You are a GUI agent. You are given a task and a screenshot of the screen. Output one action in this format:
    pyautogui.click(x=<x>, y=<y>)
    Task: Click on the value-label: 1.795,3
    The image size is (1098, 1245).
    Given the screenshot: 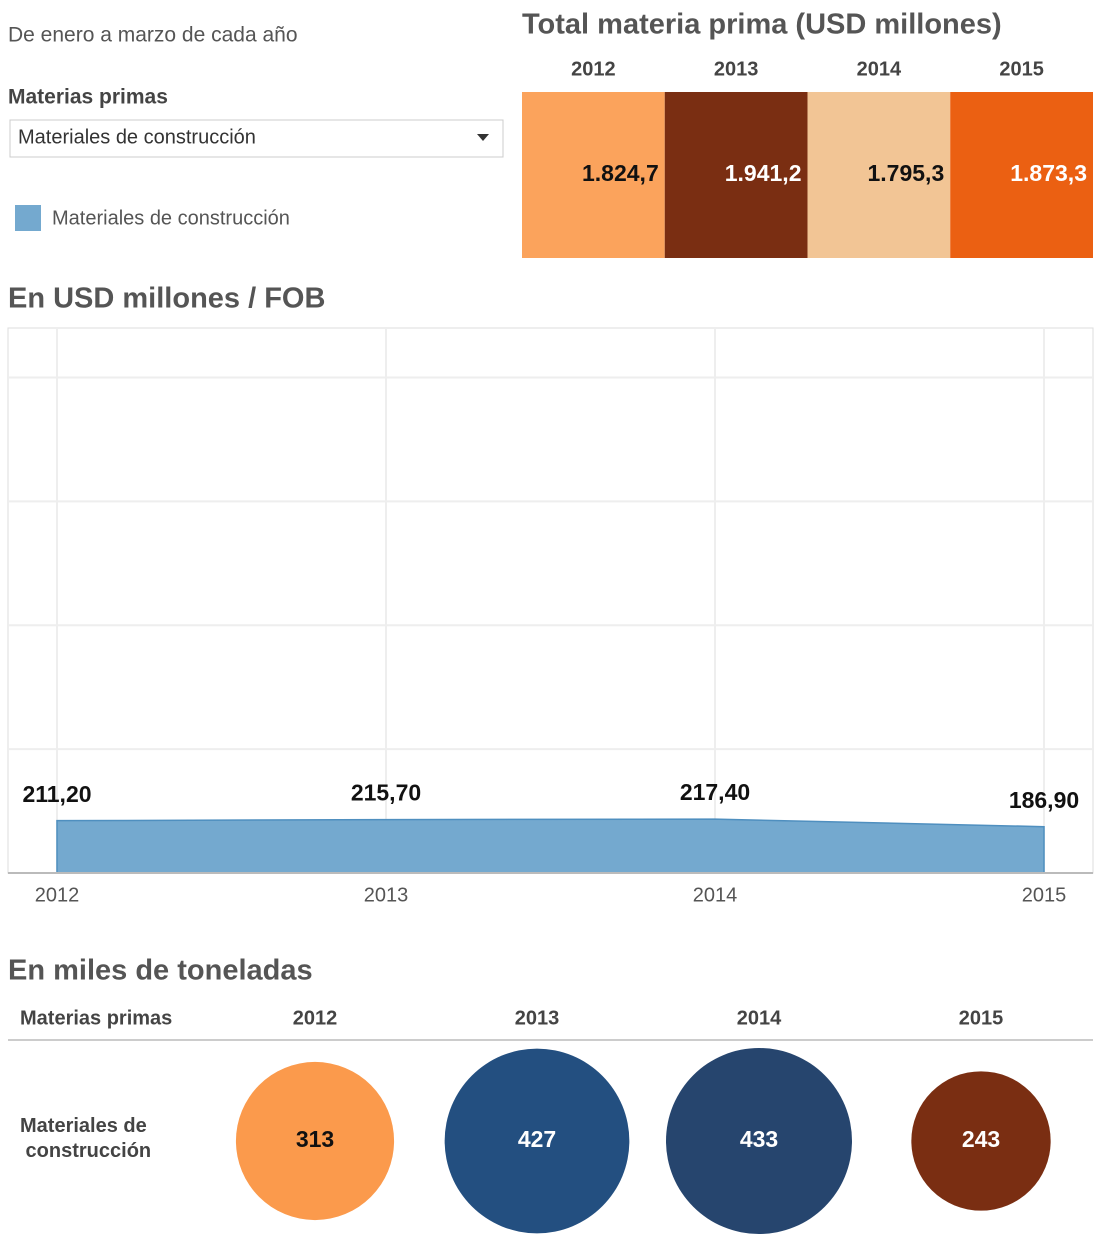 What is the action you would take?
    pyautogui.click(x=906, y=173)
    